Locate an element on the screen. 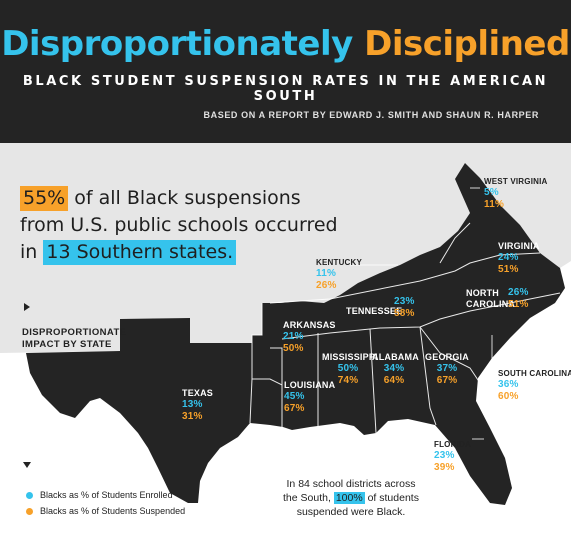 The width and height of the screenshot is (571, 533). state-name: WEST VIRGINIA is located at coordinates (516, 181).